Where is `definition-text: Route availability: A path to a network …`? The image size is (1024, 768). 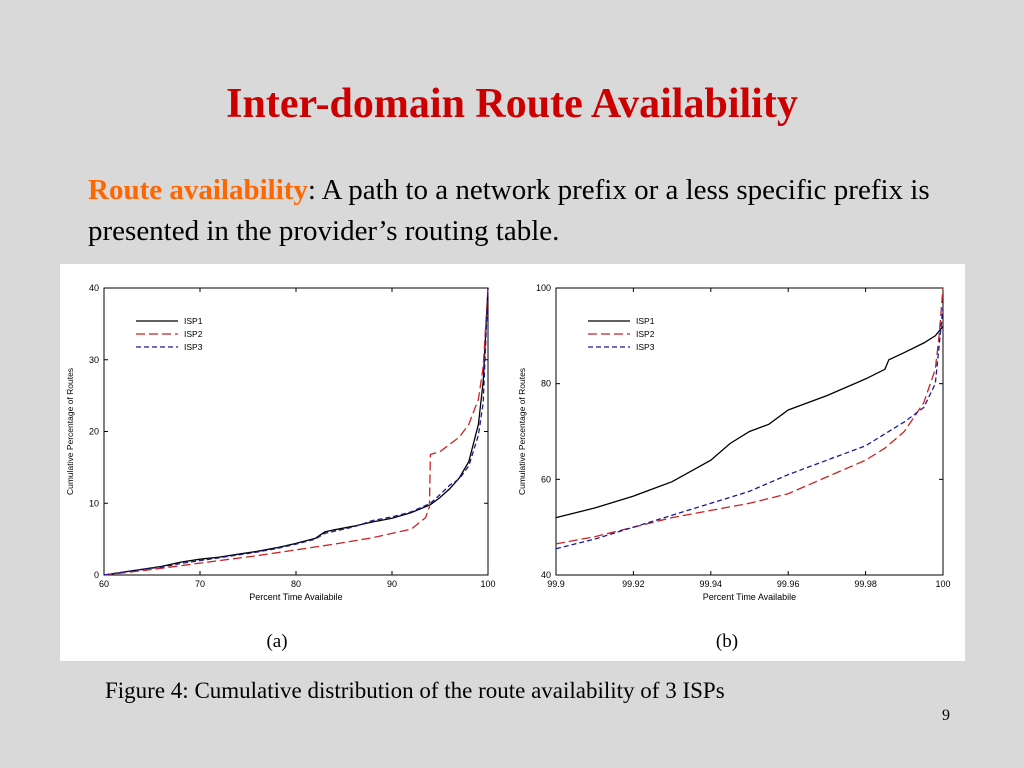 definition-text: Route availability: A path to a network … is located at coordinates (528, 211).